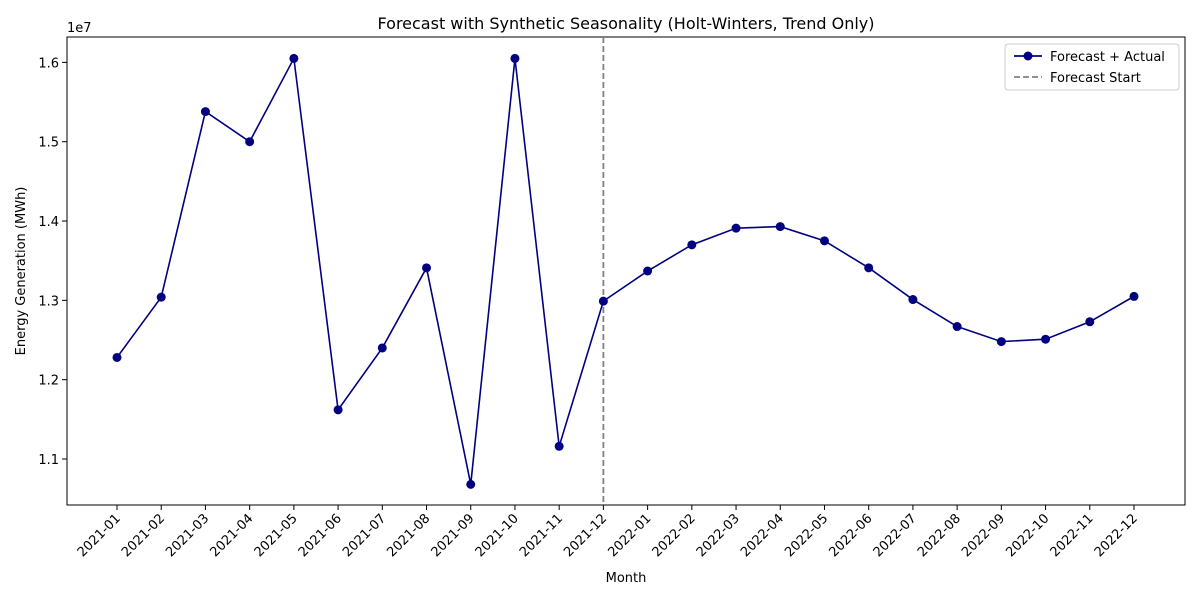  What do you see at coordinates (143, 535) in the screenshot?
I see `x-tick-label: 2021-02` at bounding box center [143, 535].